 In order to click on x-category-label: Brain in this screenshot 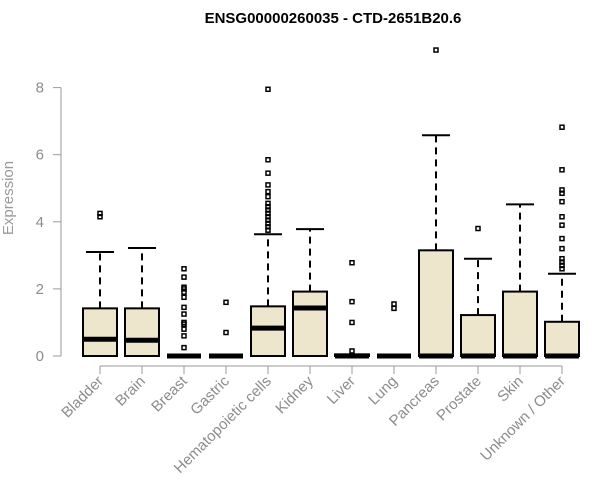, I will do `click(130, 391)`.